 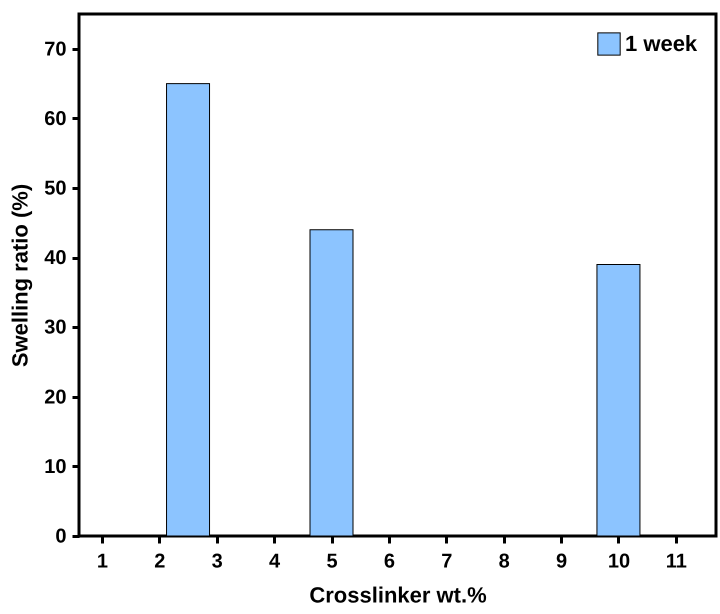 What do you see at coordinates (55, 258) in the screenshot?
I see `y-tick-label: 40` at bounding box center [55, 258].